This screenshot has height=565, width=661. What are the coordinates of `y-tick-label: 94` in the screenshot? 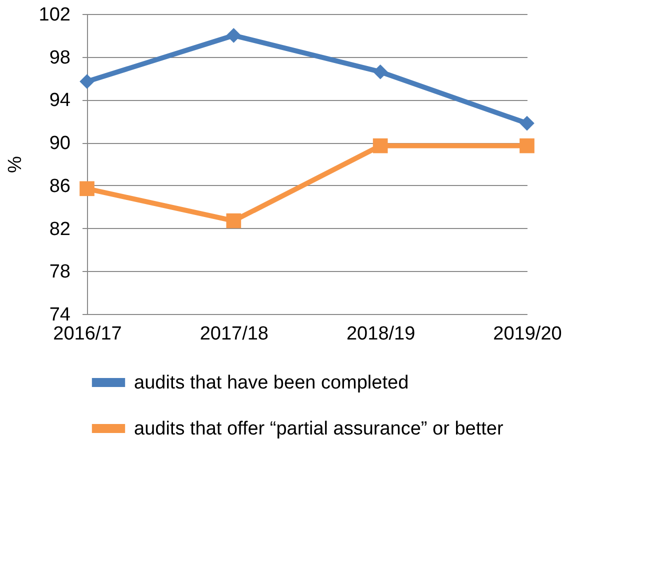 It's located at (60, 101).